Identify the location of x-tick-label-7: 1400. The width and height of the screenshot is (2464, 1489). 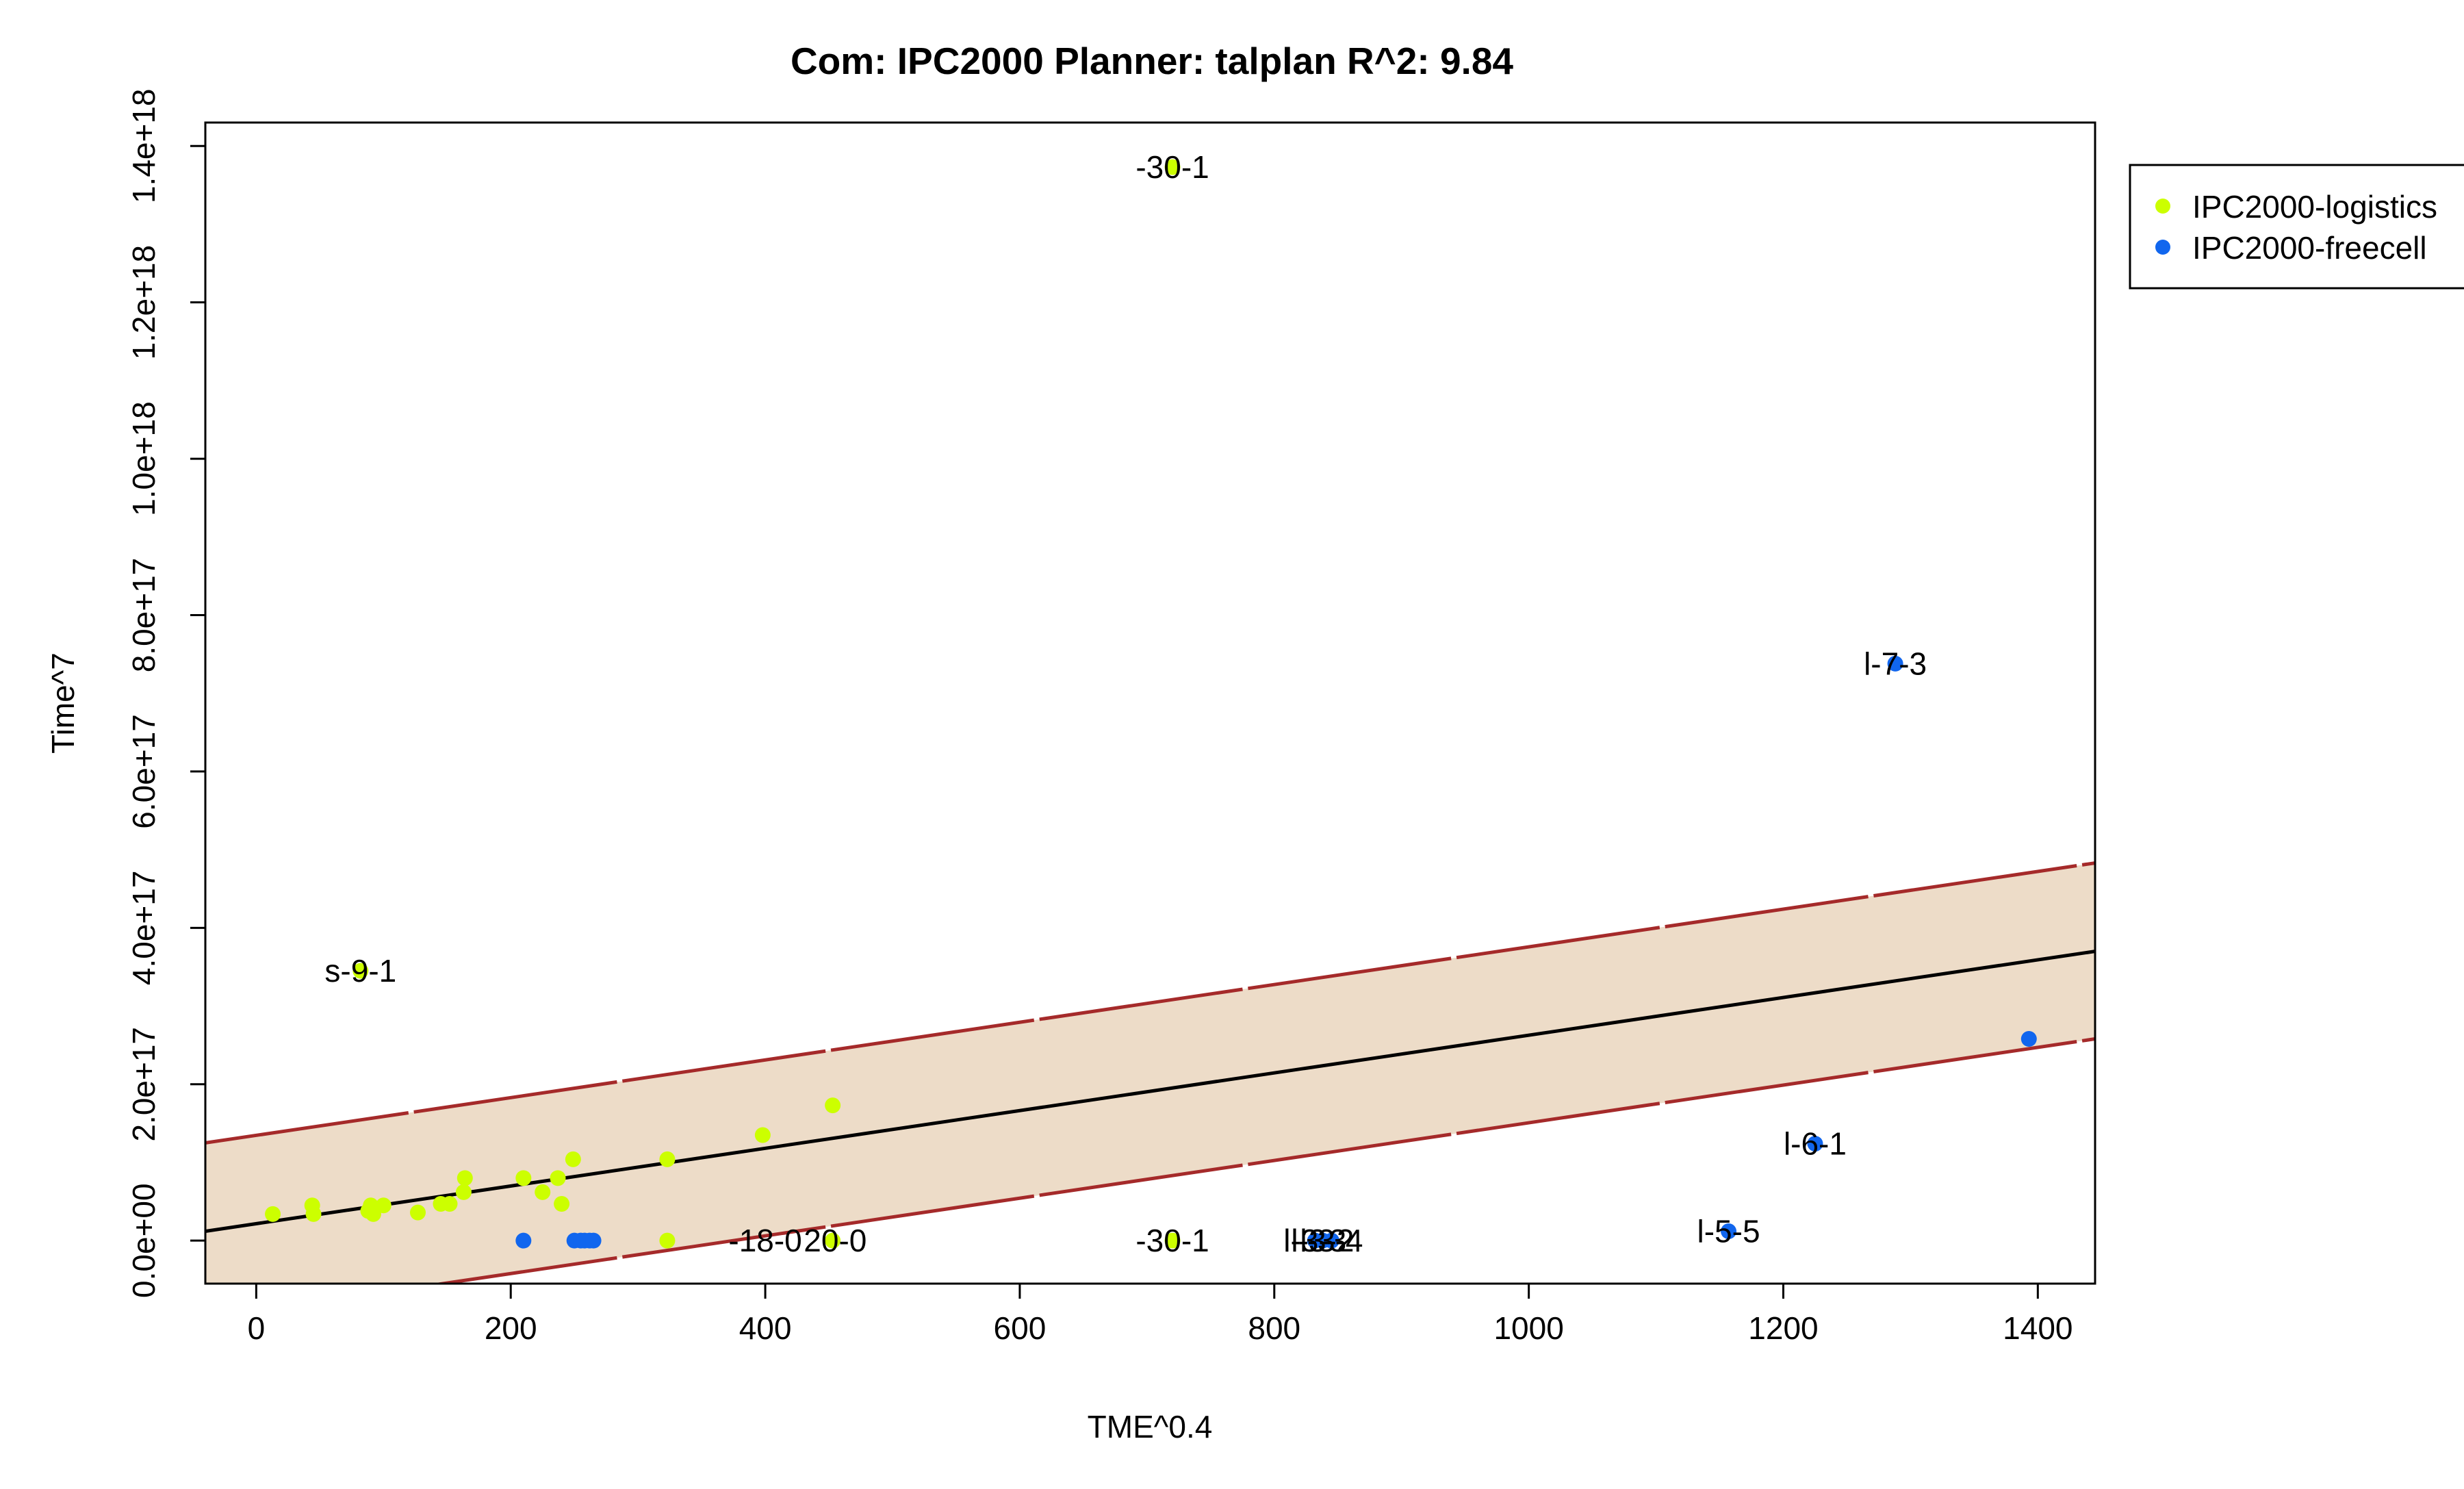
(2037, 1328).